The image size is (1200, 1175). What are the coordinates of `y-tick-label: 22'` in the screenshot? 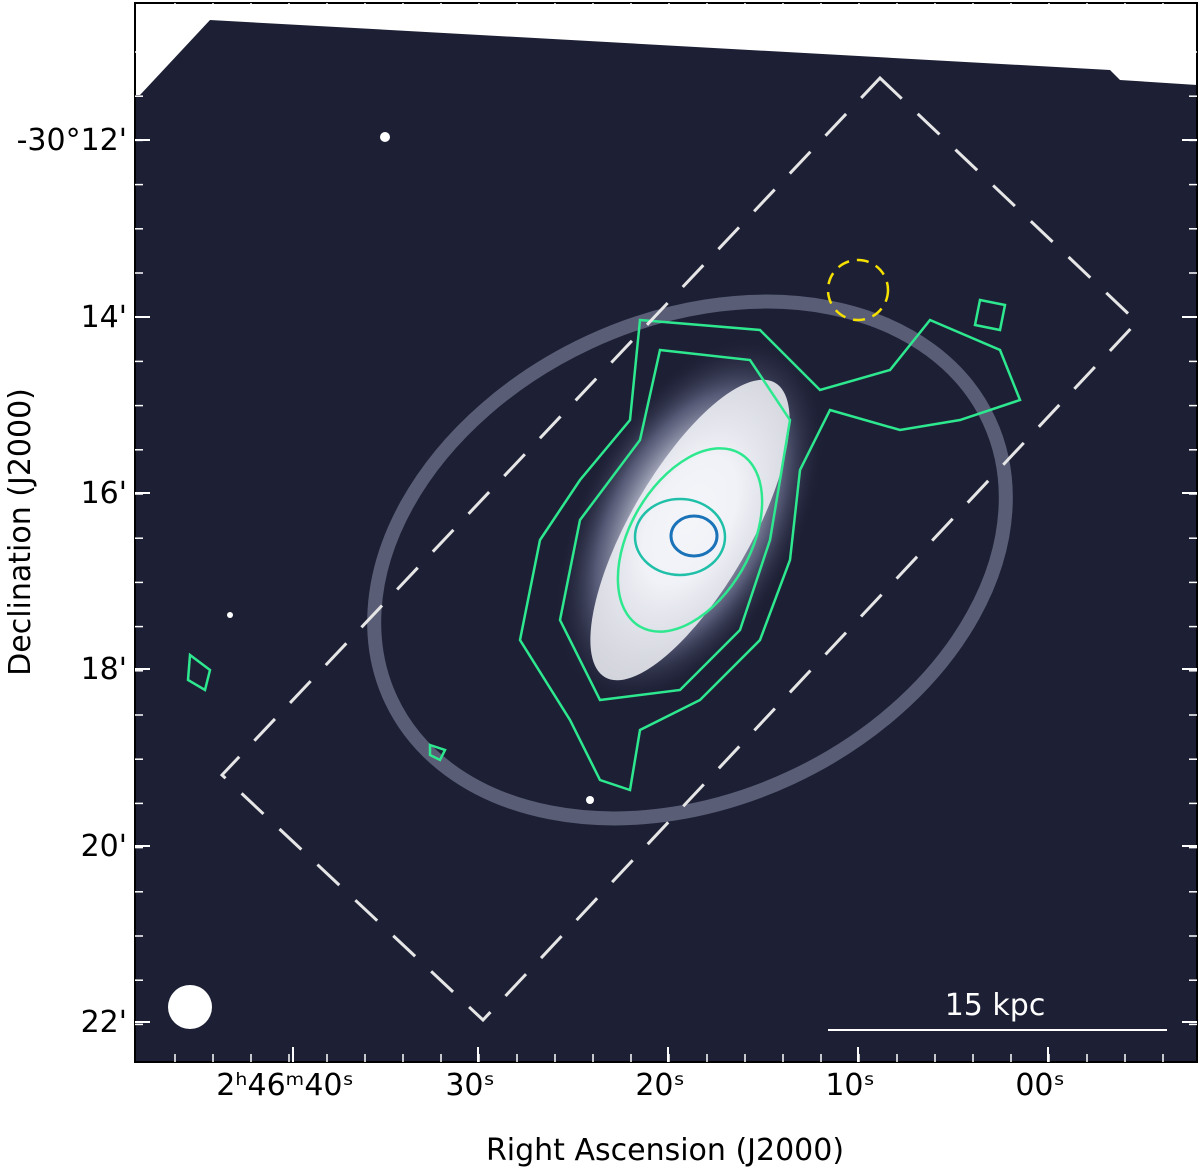 It's located at (104, 1022).